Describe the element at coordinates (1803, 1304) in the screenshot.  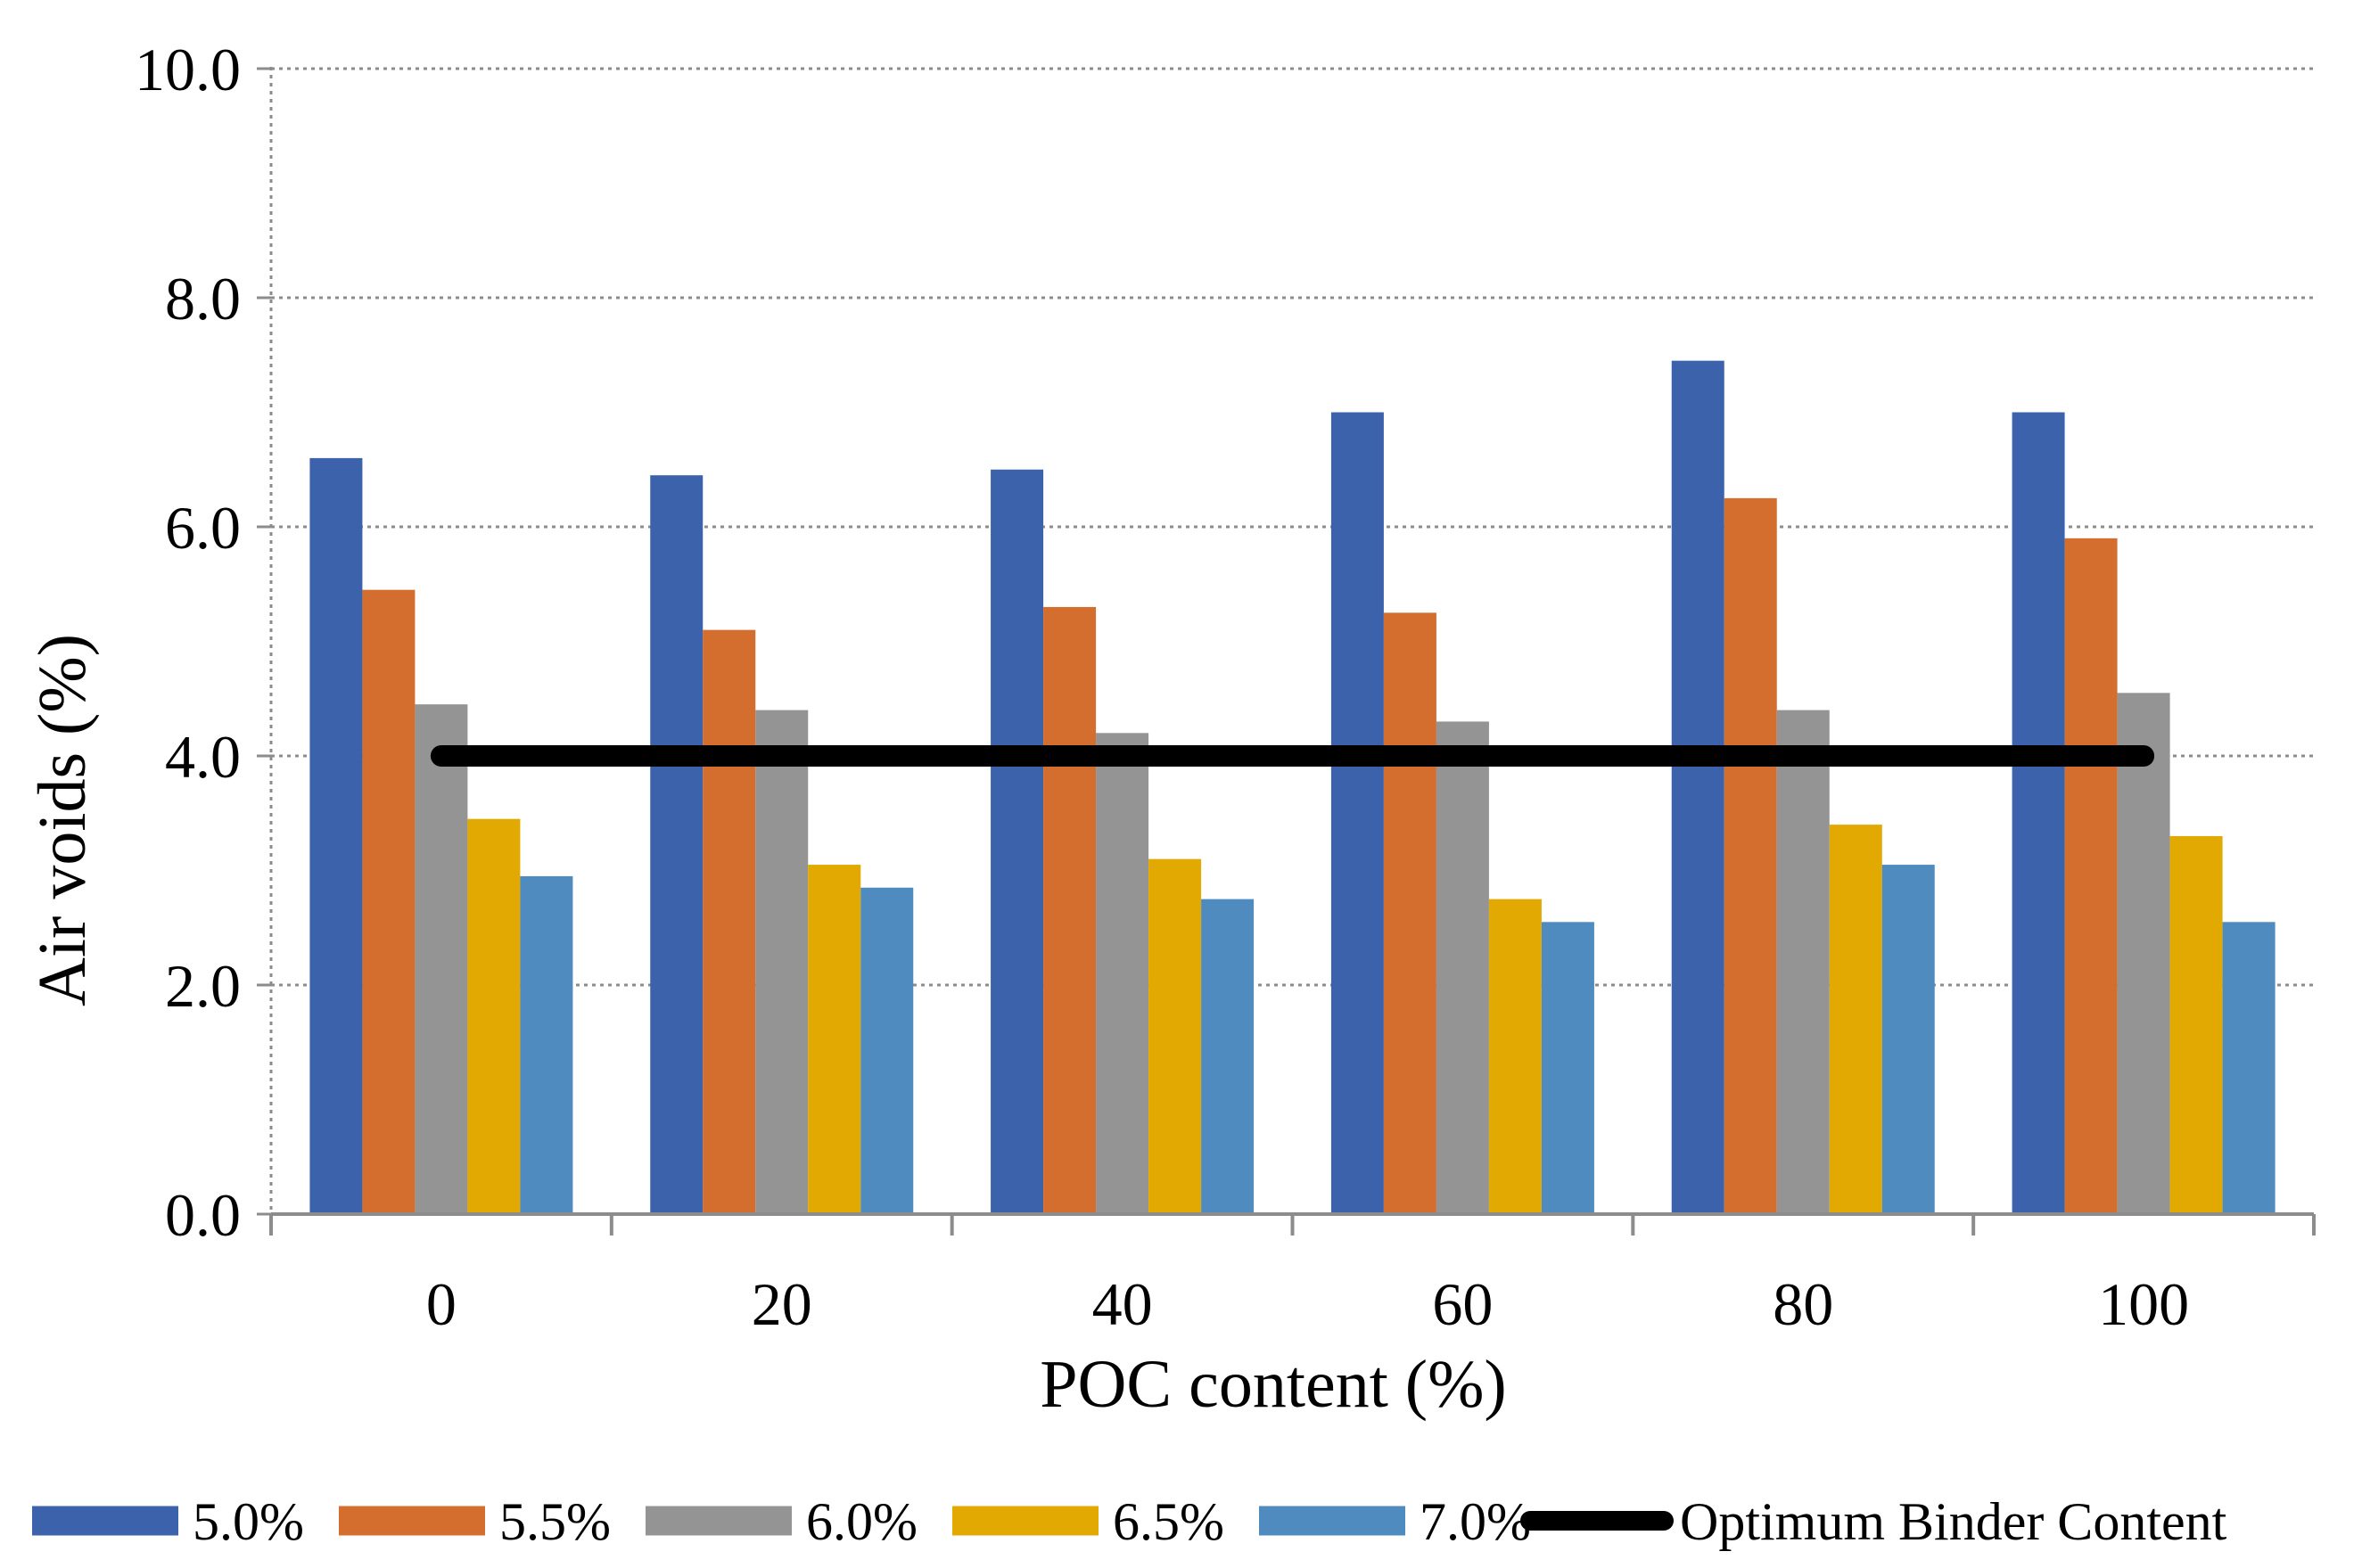
I see `x-tick-label: 80` at that location.